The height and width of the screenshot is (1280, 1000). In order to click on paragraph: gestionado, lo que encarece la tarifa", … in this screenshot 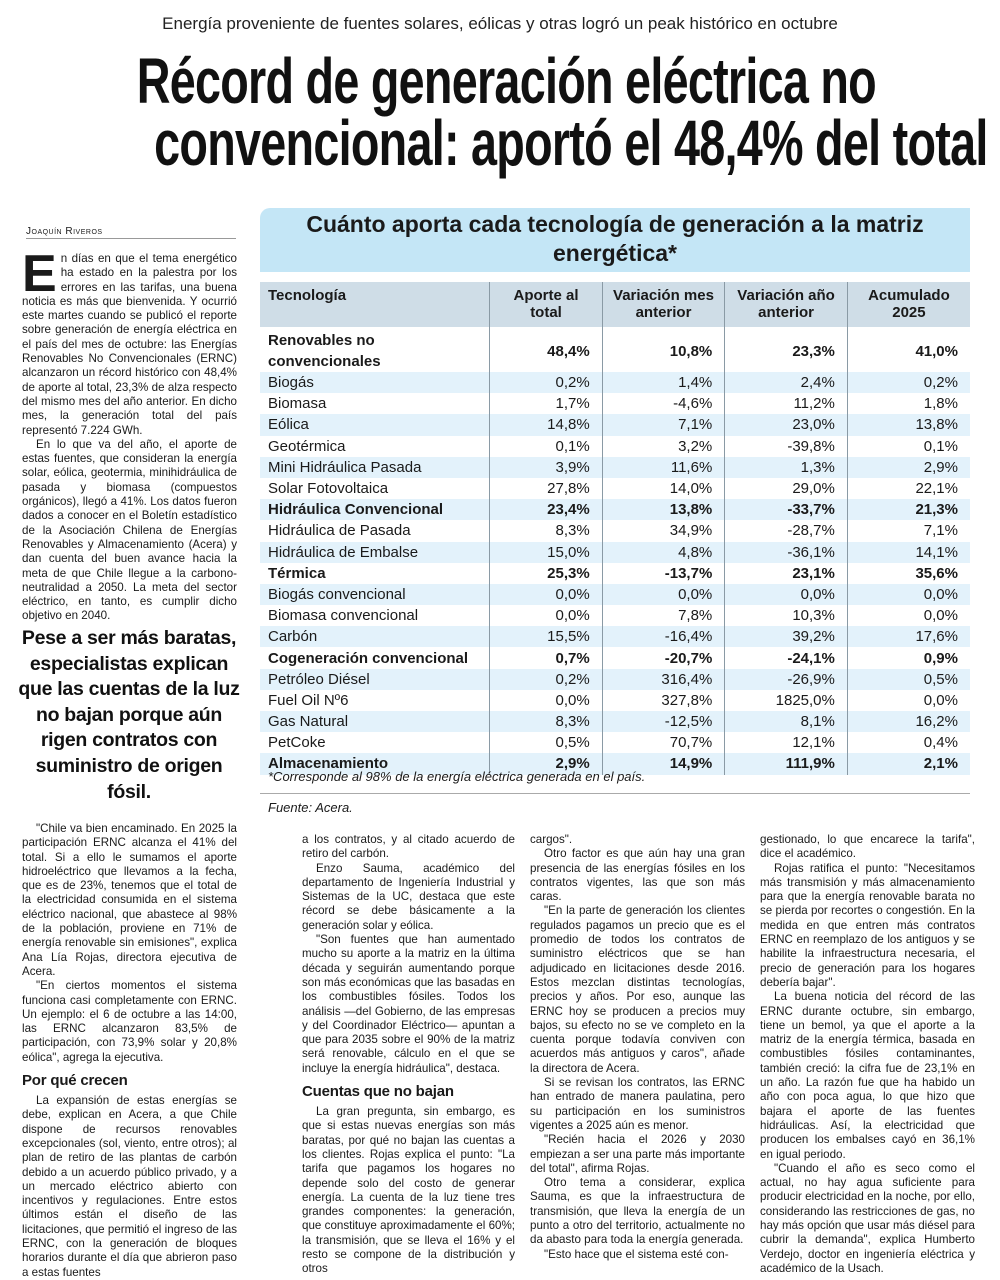, I will do `click(867, 847)`.